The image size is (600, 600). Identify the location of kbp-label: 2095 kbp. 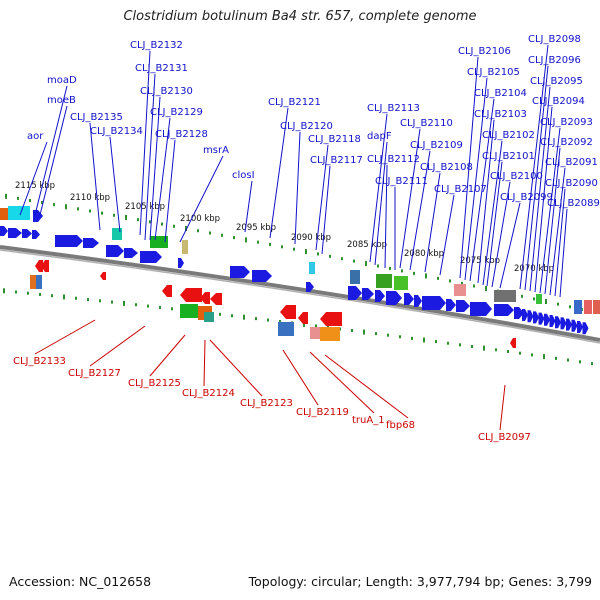
(256, 228).